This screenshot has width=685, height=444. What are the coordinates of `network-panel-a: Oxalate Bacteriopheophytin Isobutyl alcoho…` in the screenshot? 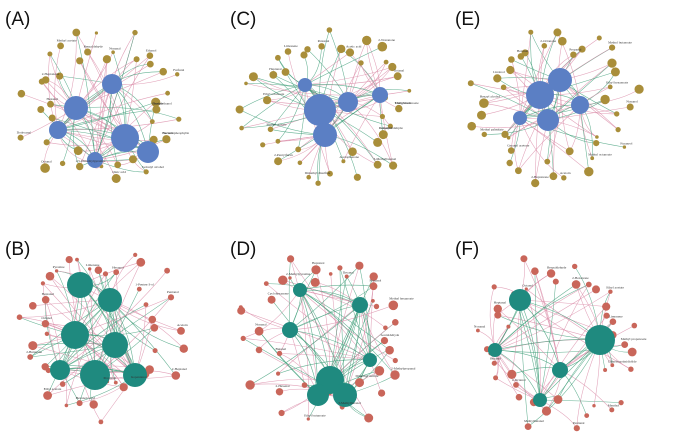 It's located at (97, 96).